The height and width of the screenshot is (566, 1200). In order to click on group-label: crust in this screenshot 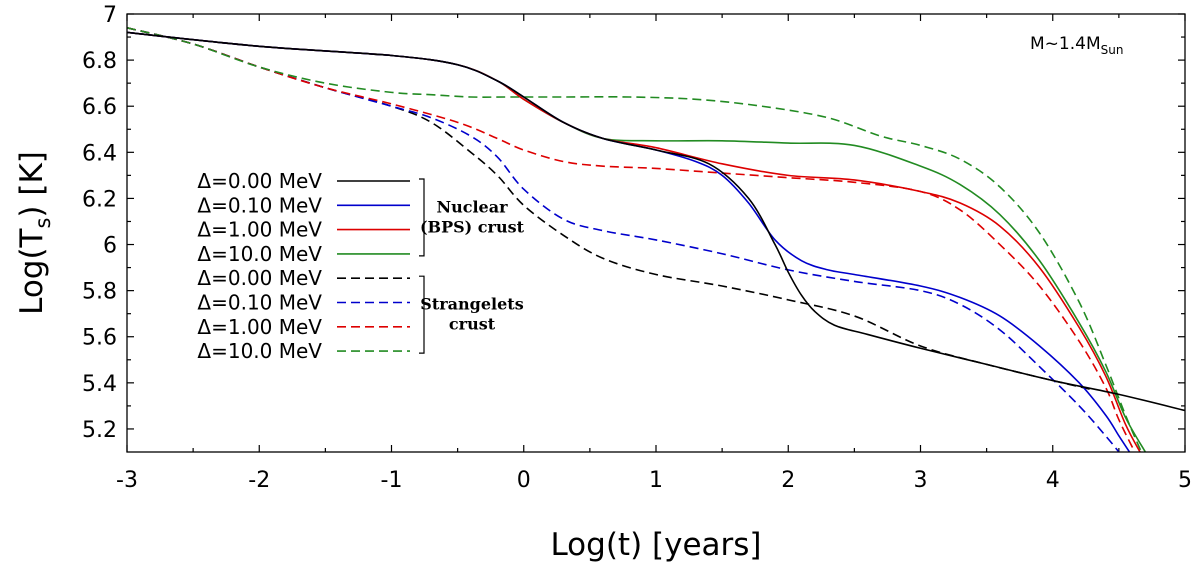, I will do `click(472, 324)`.